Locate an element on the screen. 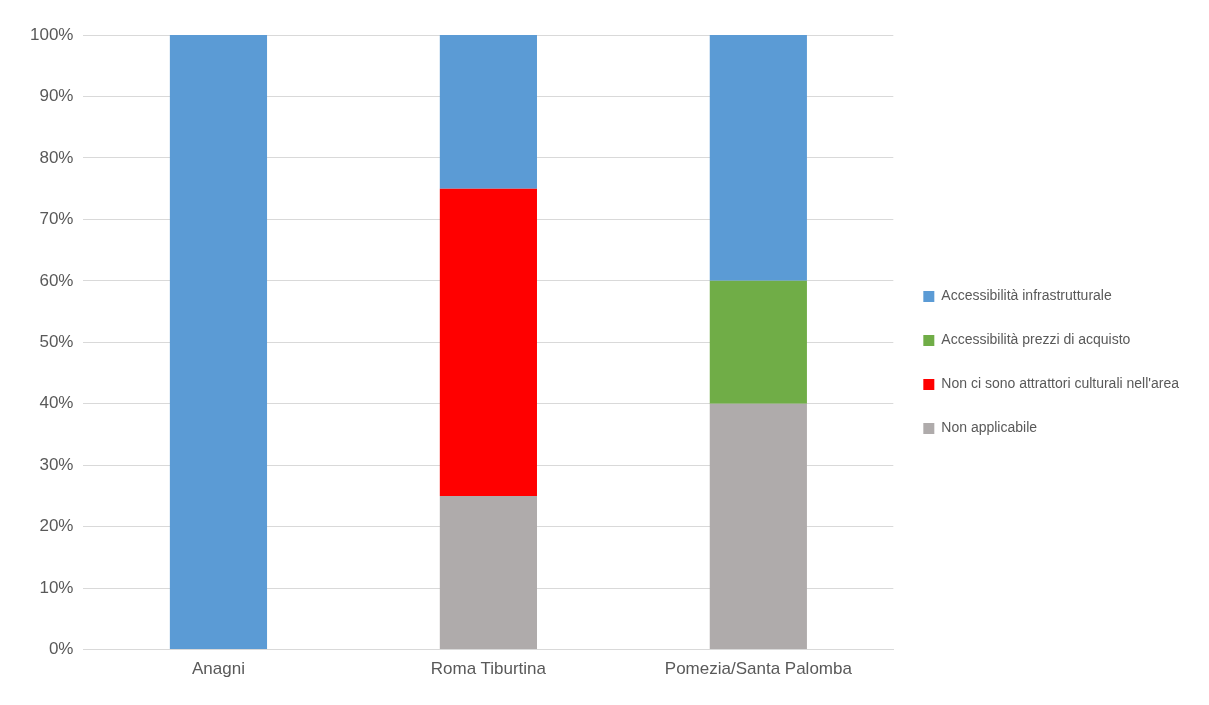 This screenshot has width=1209, height=705. y-tick-label: 90% is located at coordinates (56, 96).